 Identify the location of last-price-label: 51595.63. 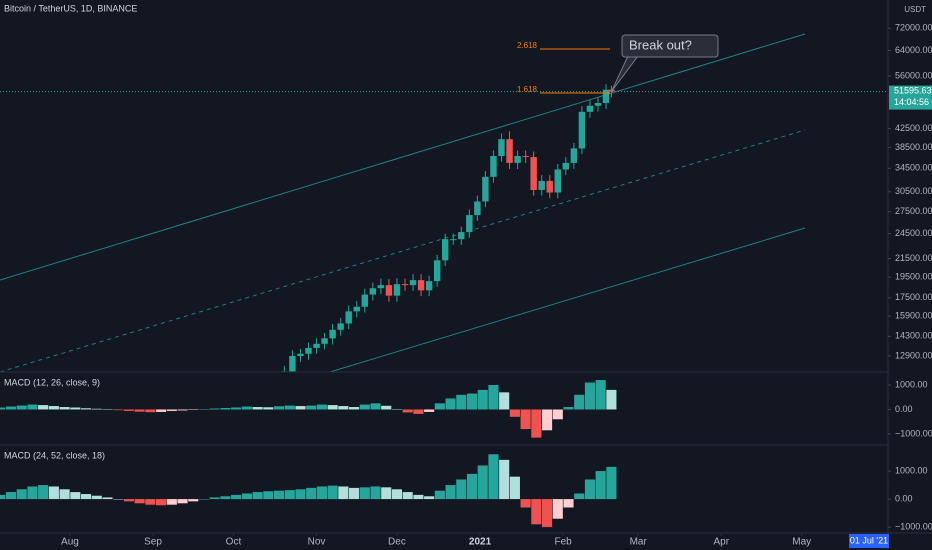
(913, 90).